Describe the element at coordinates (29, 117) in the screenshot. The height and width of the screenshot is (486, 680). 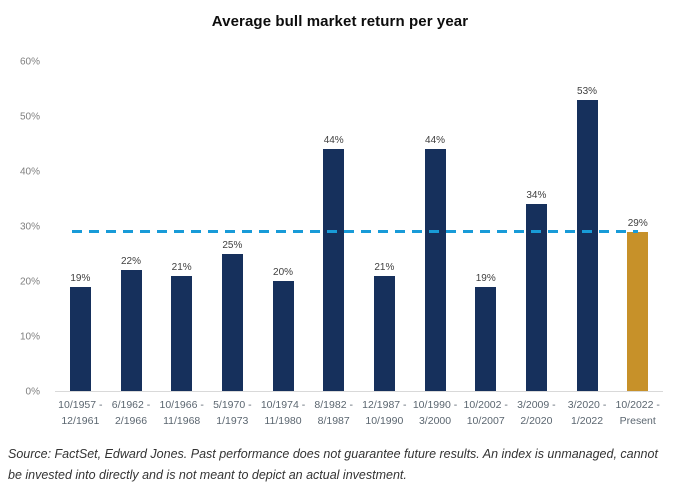
I see `y-tick-label: 50%` at that location.